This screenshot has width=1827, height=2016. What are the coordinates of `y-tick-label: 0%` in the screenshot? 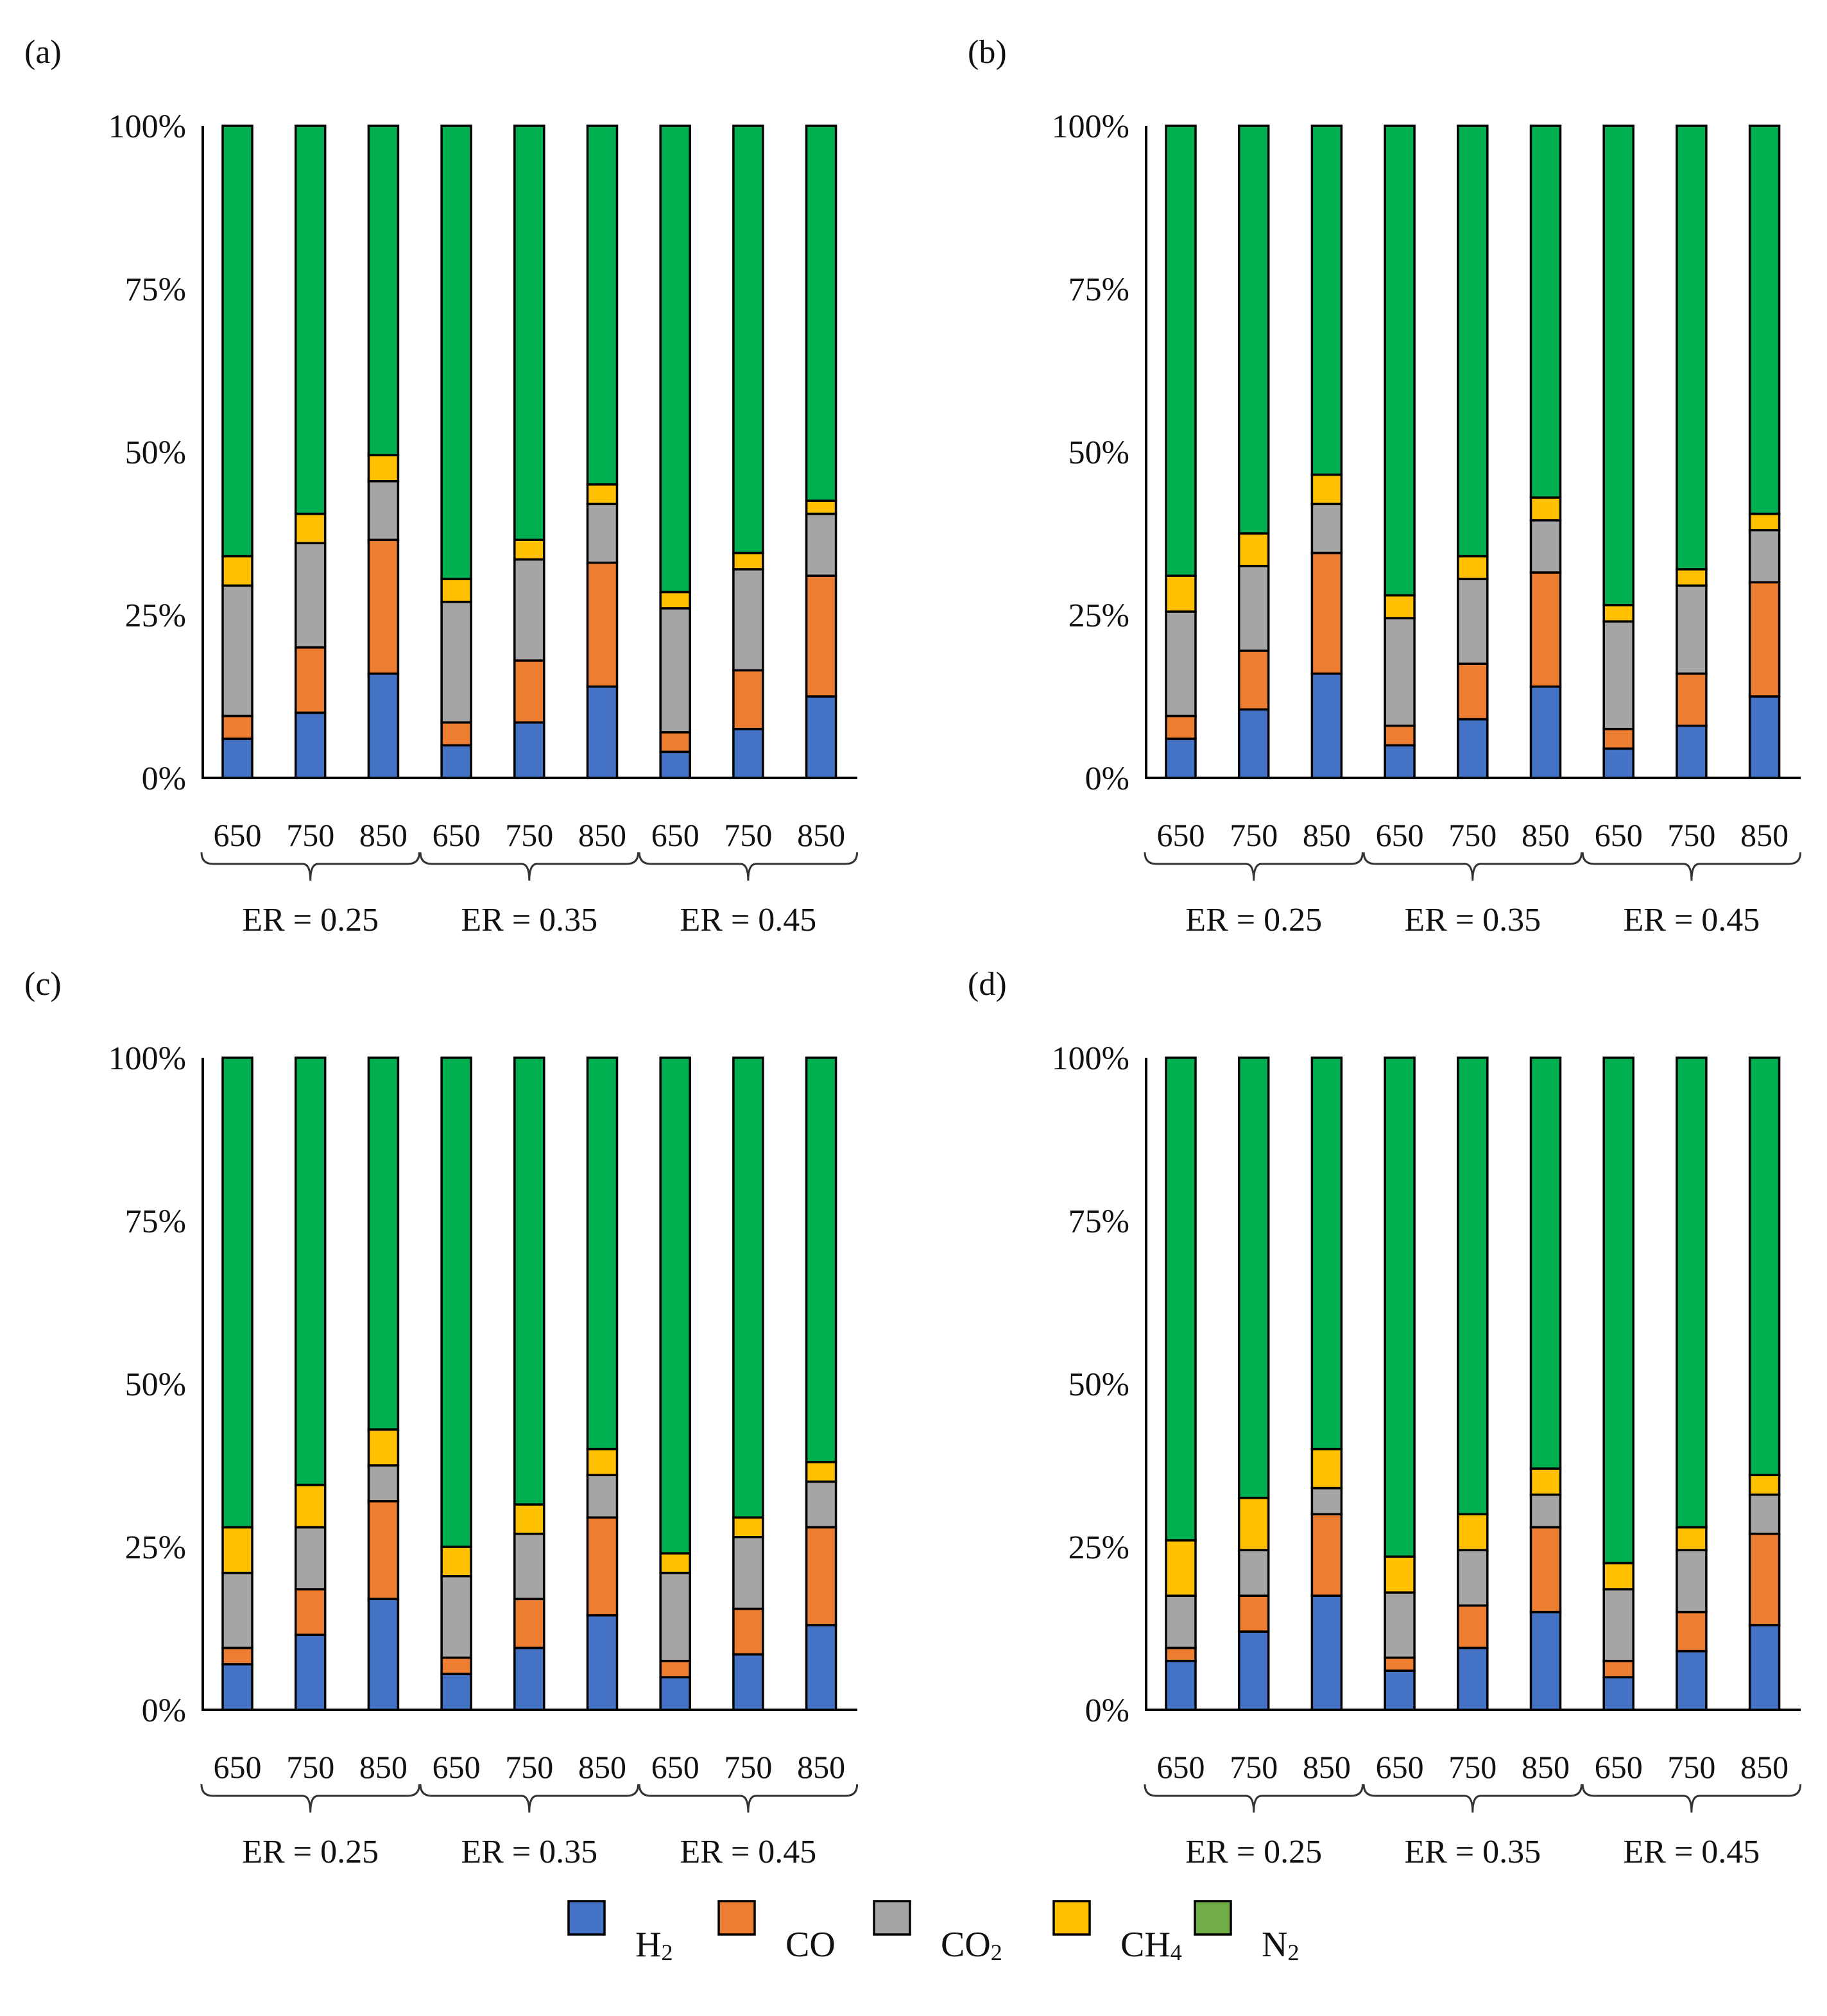 It's located at (1107, 1711).